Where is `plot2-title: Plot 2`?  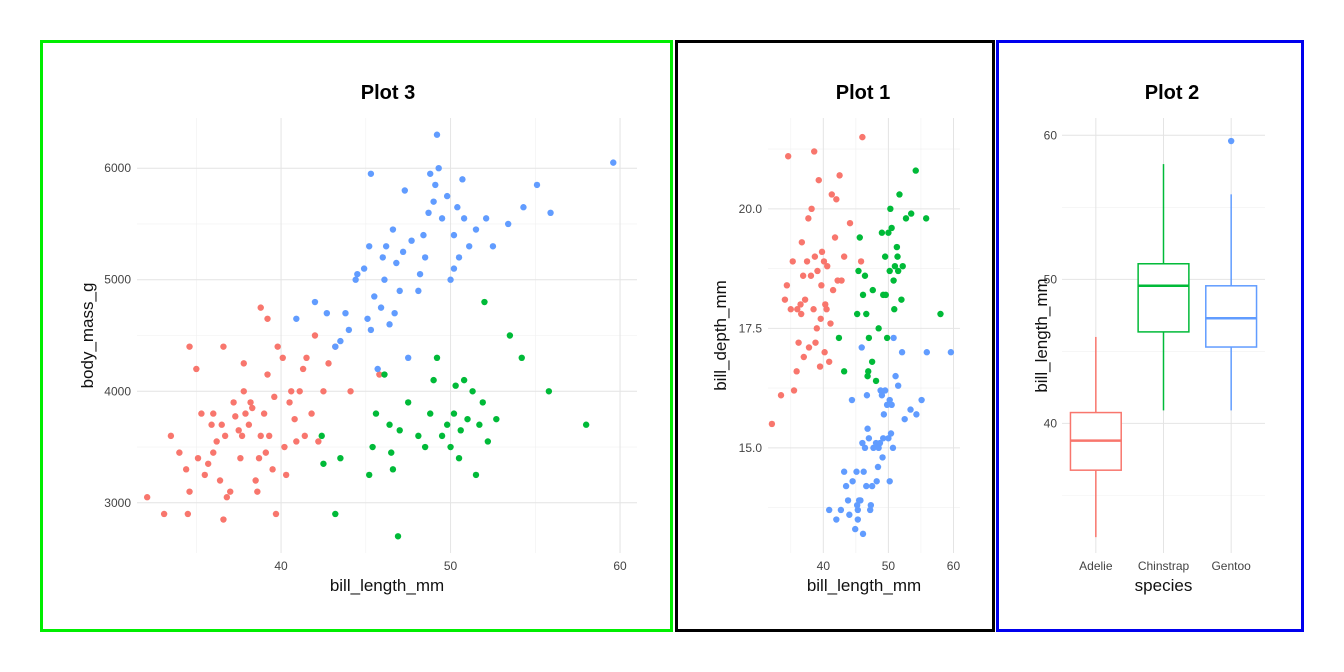
plot2-title: Plot 2 is located at coordinates (1172, 93).